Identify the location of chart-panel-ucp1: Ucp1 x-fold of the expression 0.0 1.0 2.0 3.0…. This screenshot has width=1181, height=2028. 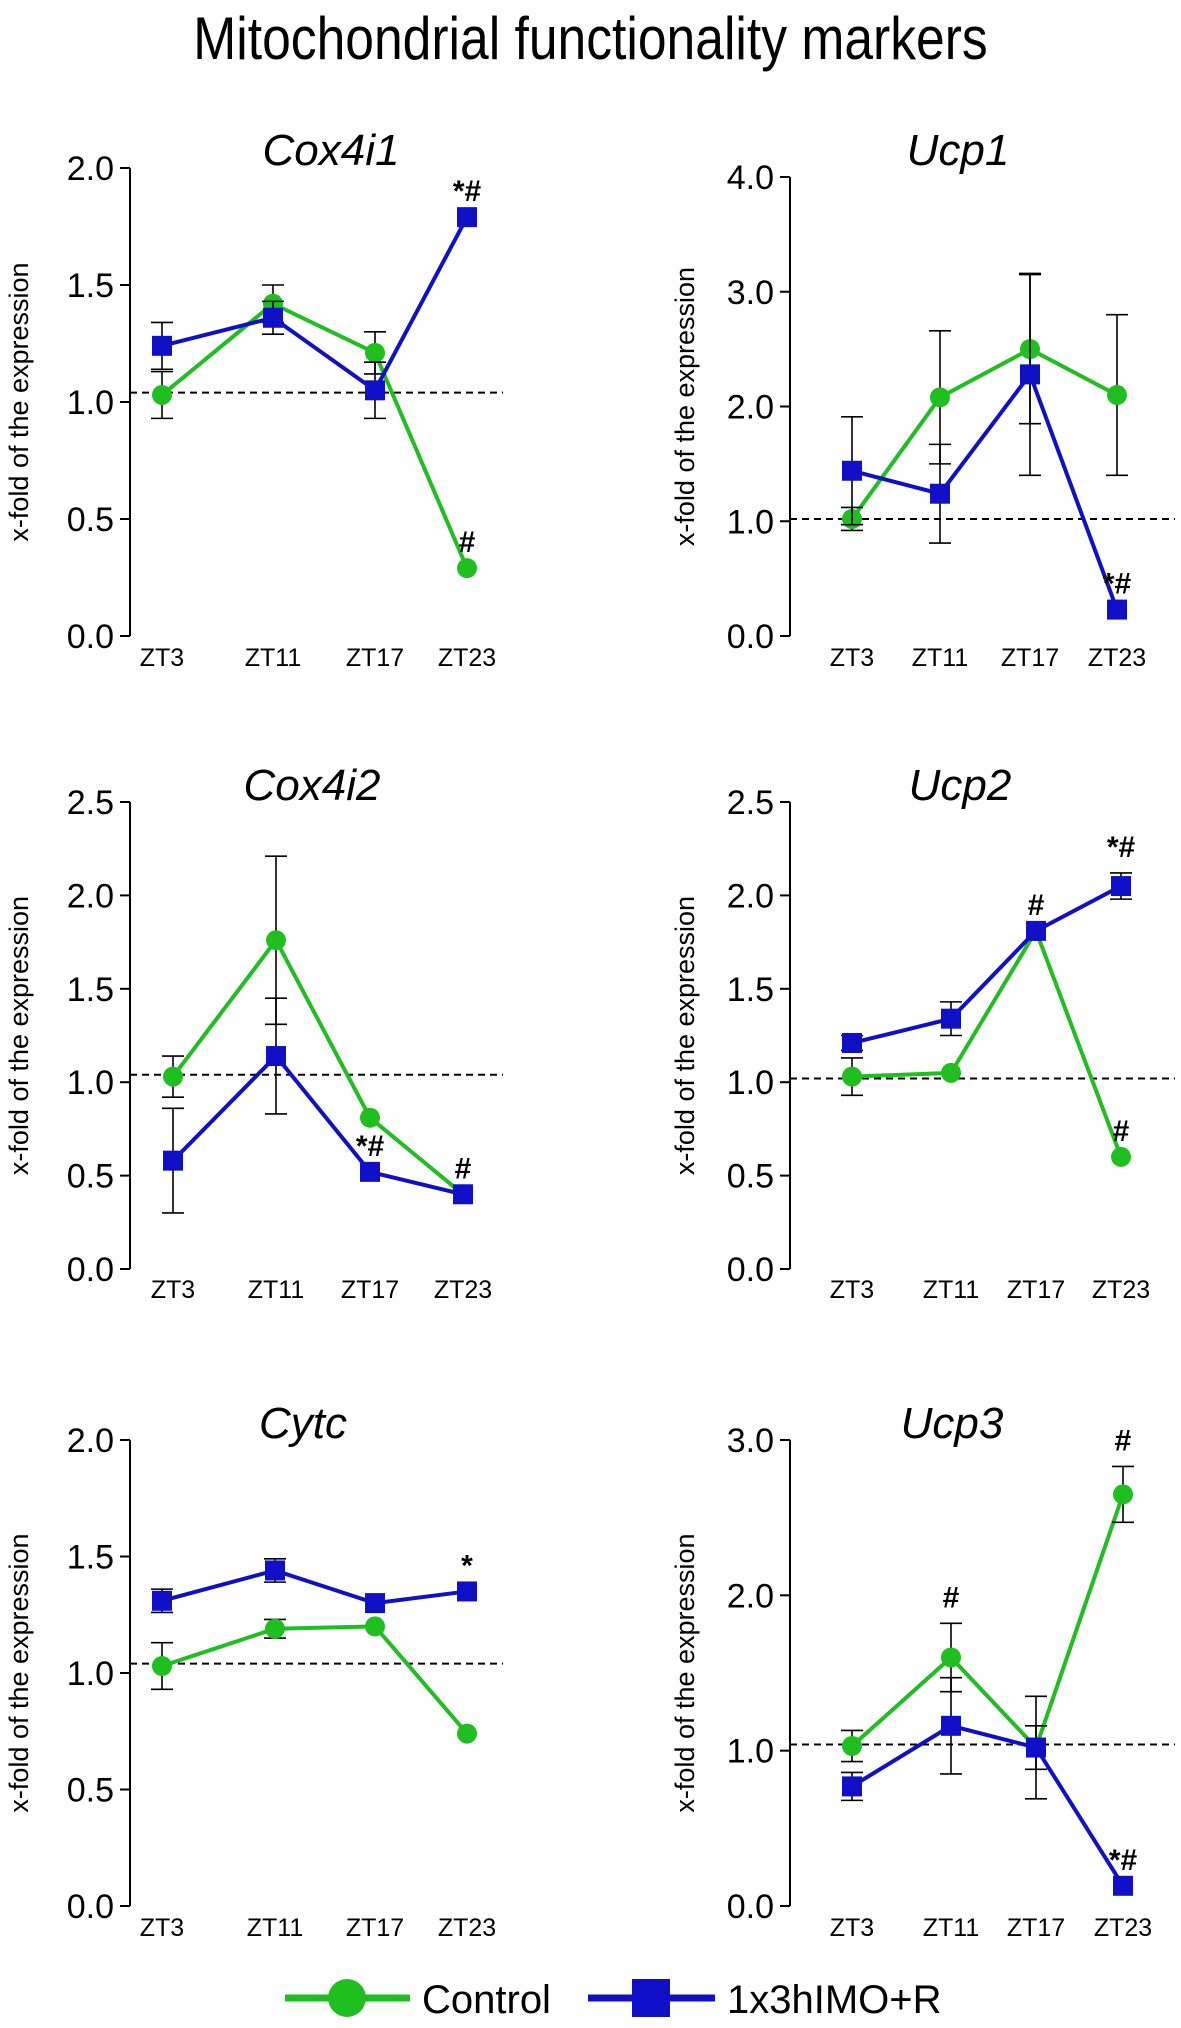
(922, 399).